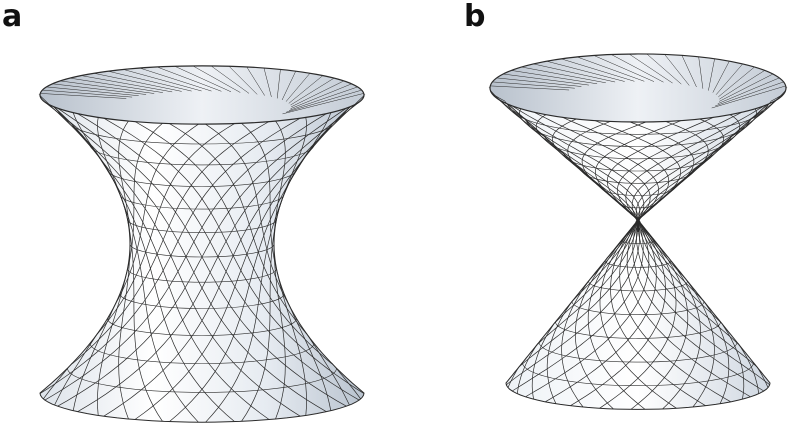 This screenshot has height=428, width=800. I want to click on panel-label-a: a, so click(12, 17).